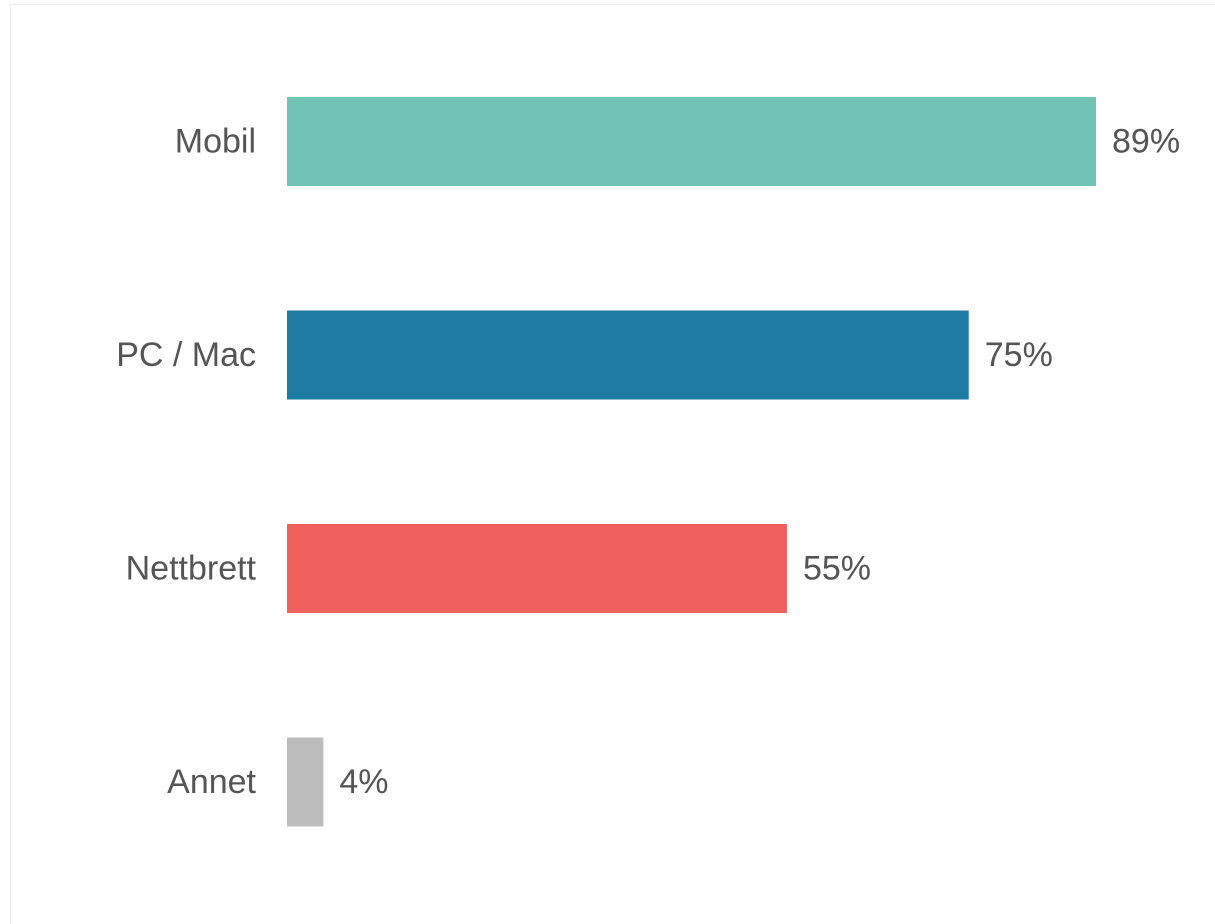 This screenshot has height=924, width=1215. Describe the element at coordinates (692, 141) in the screenshot. I see `bar-mobil` at that location.